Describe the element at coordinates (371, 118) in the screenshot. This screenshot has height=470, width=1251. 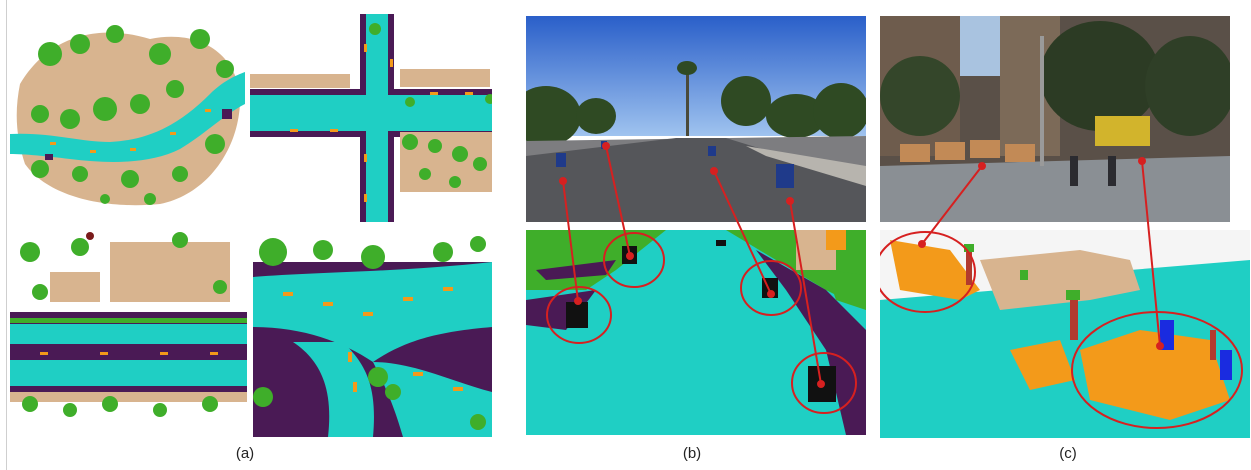
I see `panel-a-map-top-right` at that location.